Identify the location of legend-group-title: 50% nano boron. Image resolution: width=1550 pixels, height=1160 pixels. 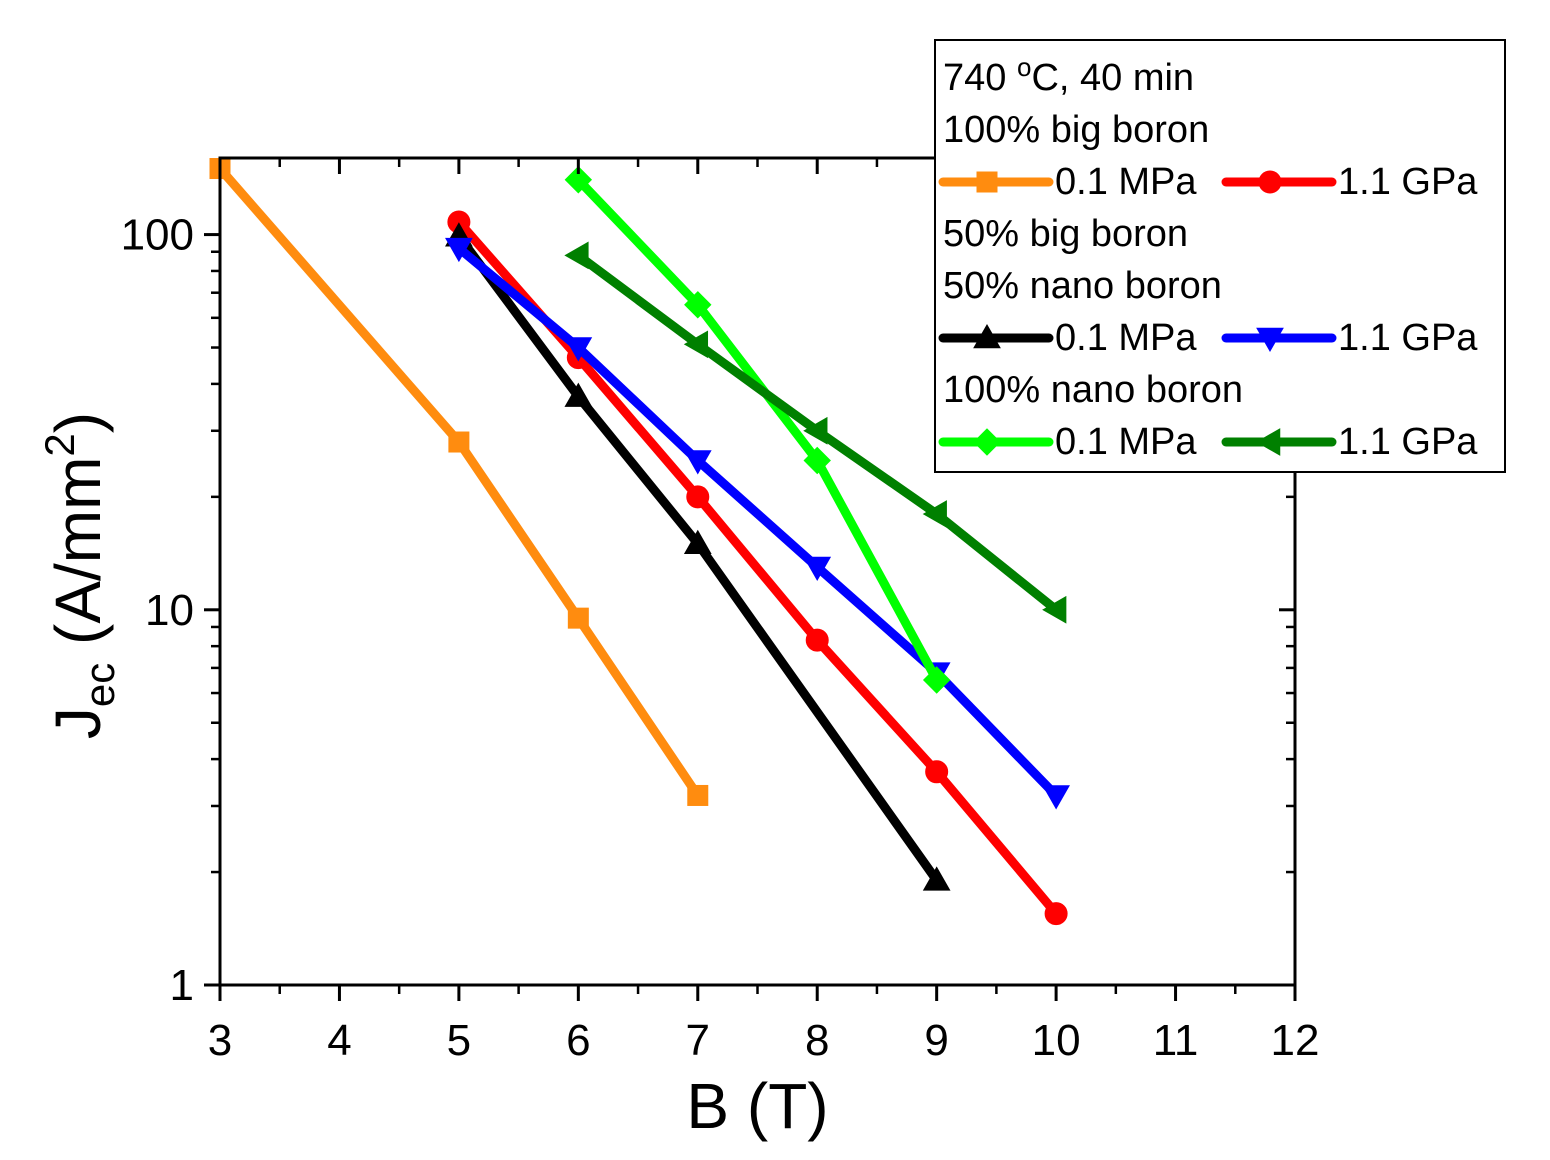
(1082, 286).